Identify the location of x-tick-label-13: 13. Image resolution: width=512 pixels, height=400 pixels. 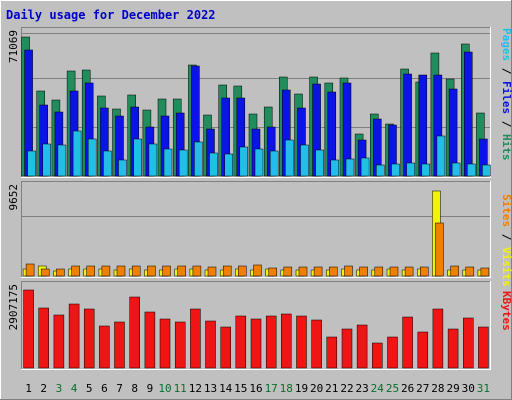
(210, 388).